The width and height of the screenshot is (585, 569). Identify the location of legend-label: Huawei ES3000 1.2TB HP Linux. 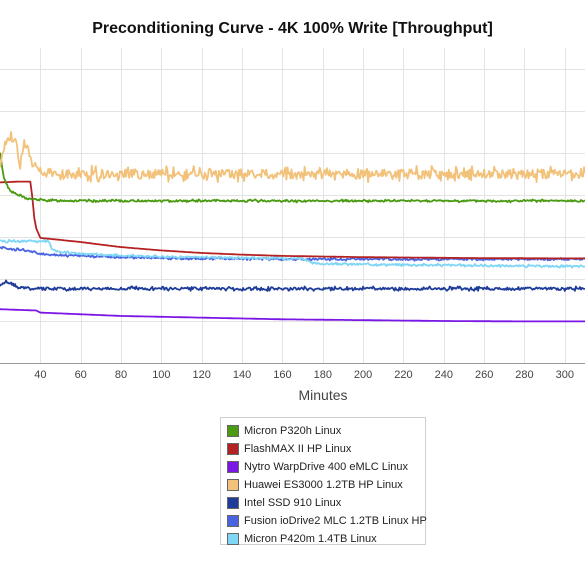
(323, 485).